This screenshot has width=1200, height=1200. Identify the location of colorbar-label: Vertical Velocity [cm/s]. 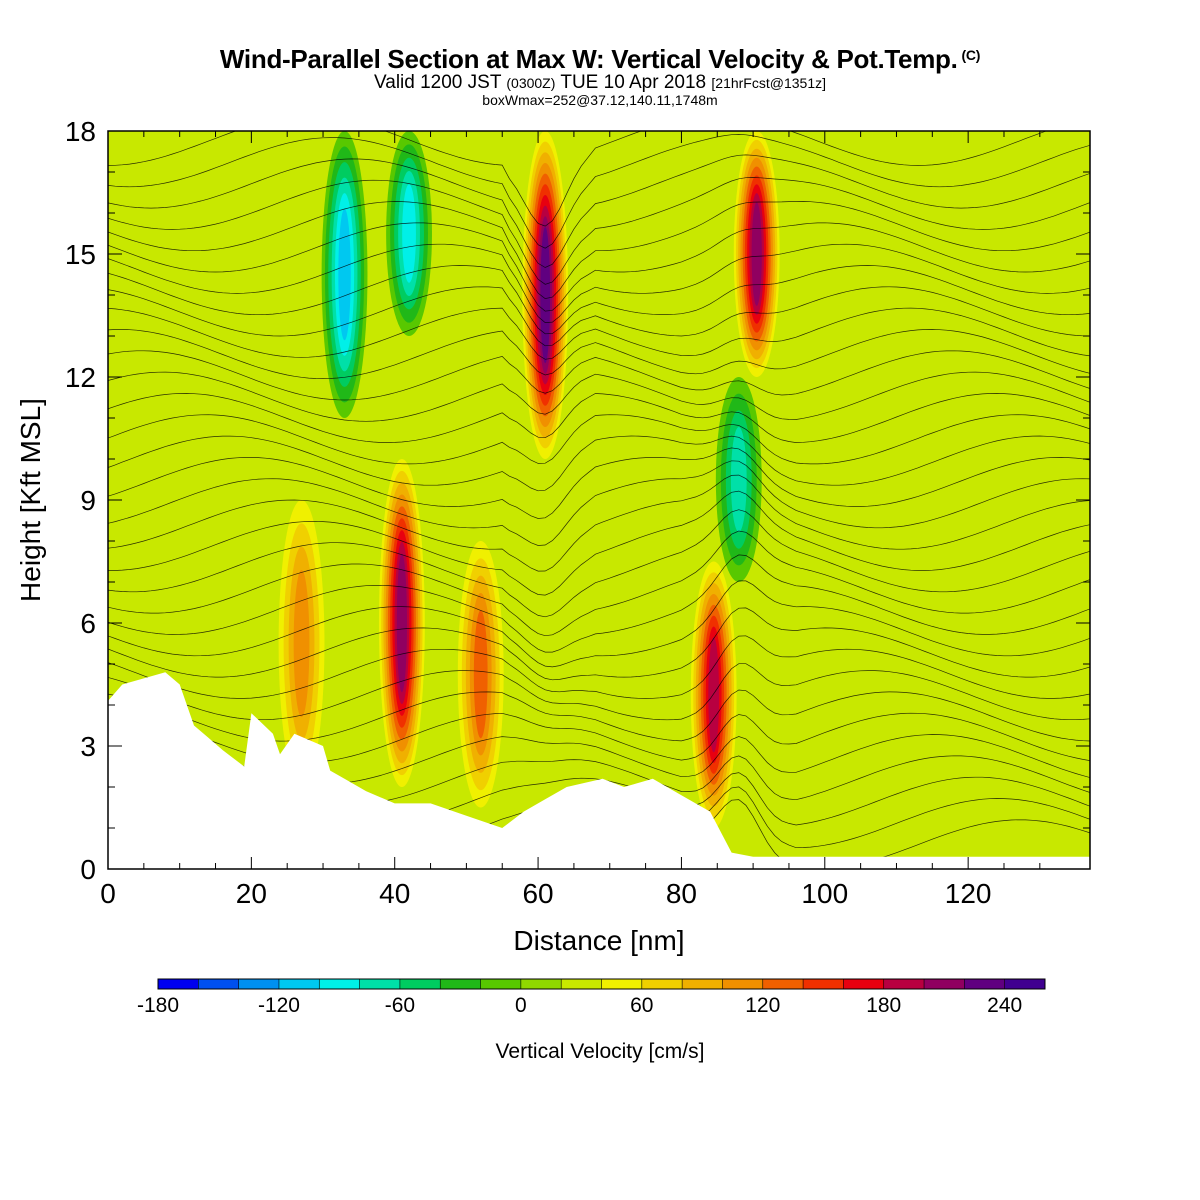
(600, 1051).